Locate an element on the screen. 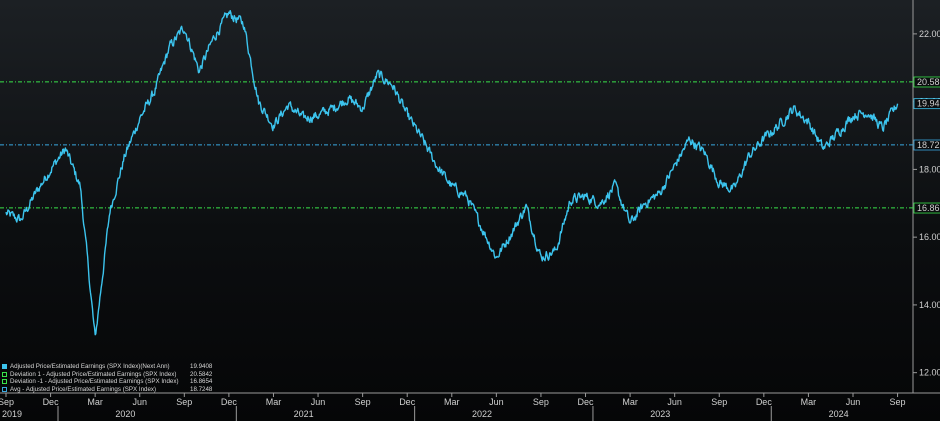 This screenshot has width=940, height=421. legend-value: 18.7248 is located at coordinates (201, 389).